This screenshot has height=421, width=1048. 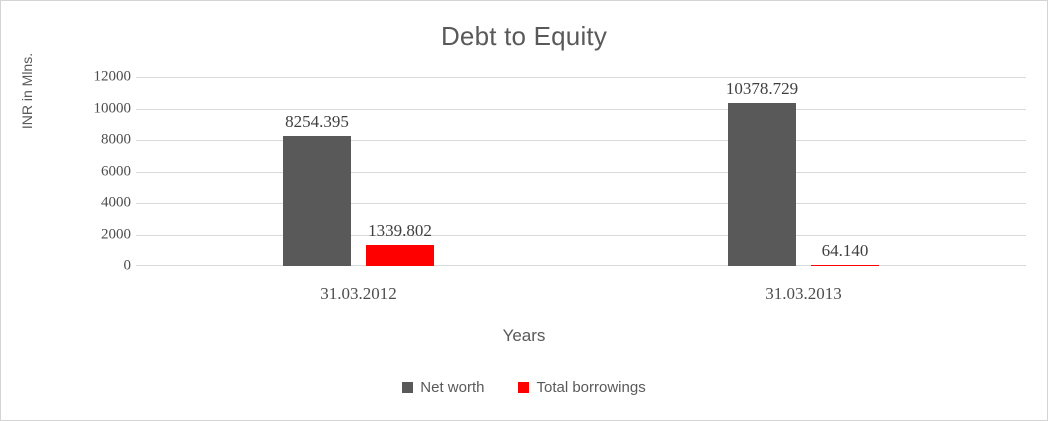 I want to click on y-axis-tick-label: 4000, so click(x=116, y=202).